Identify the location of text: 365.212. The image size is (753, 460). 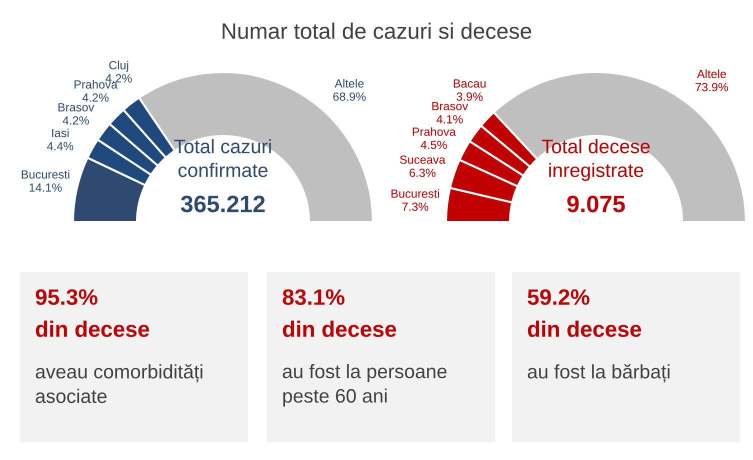
(222, 204).